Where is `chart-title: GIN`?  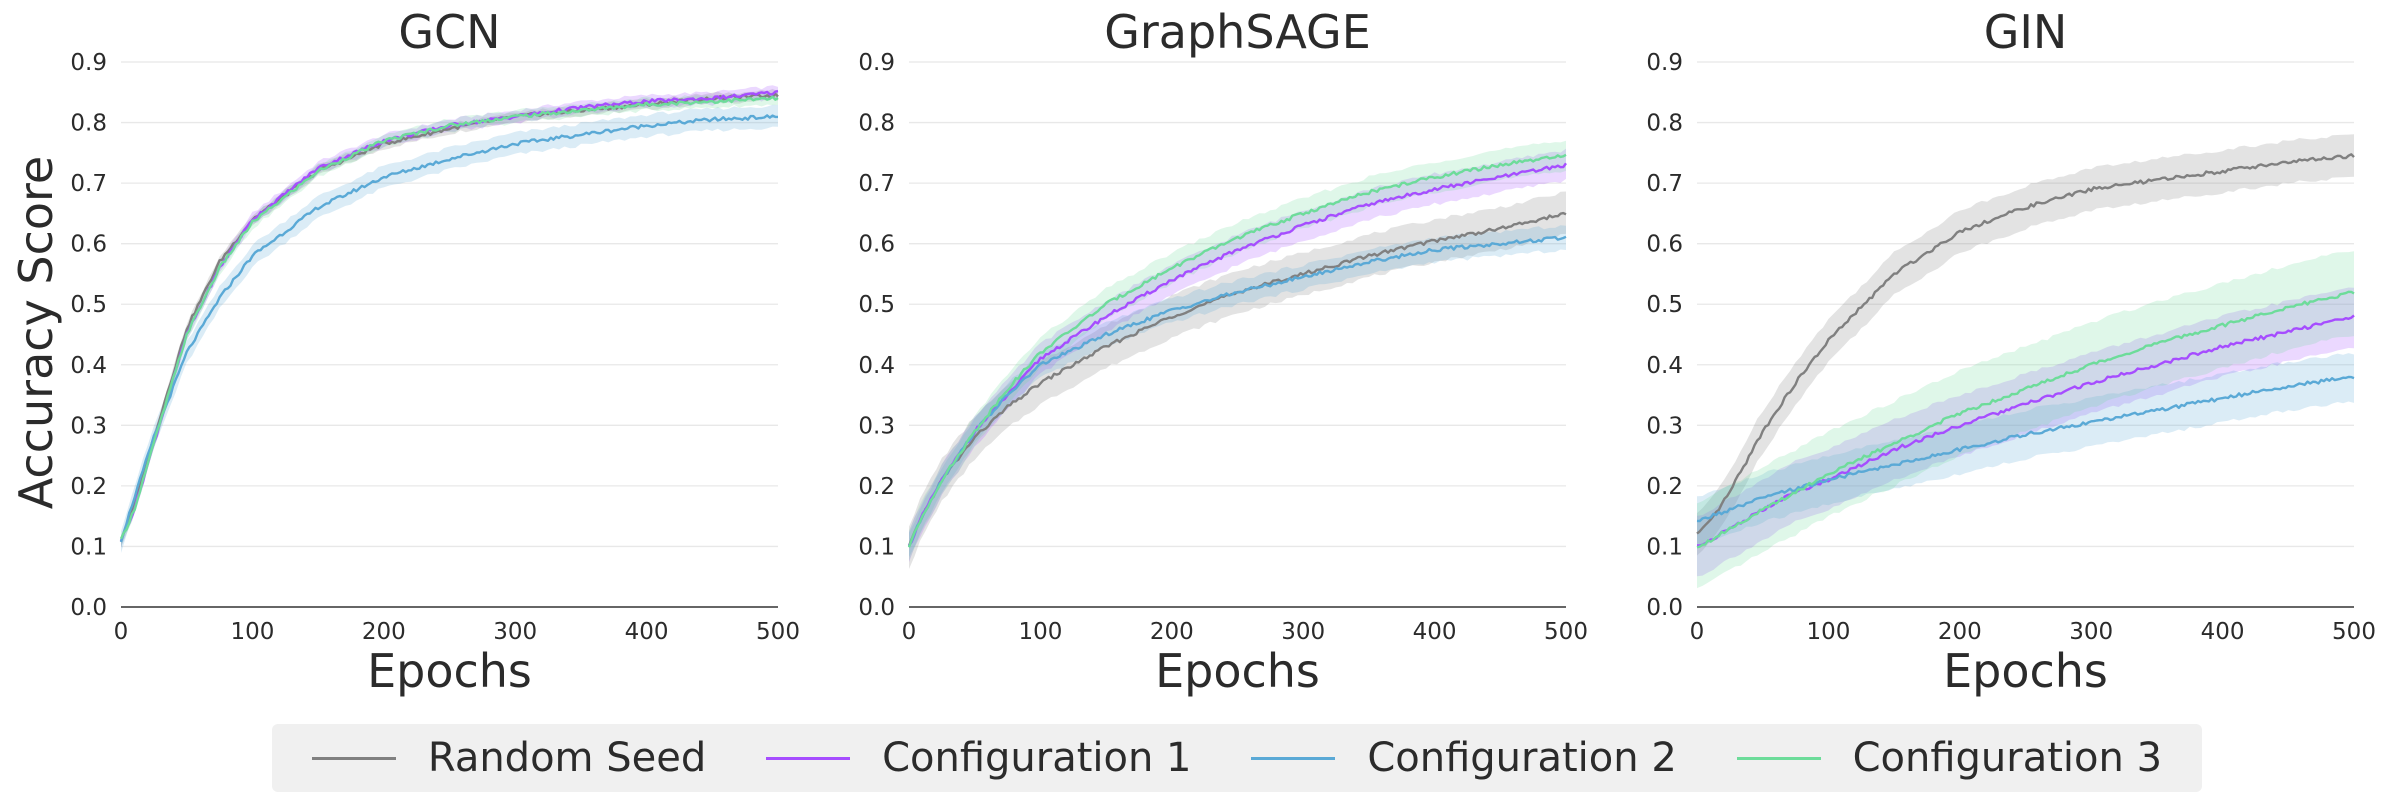 chart-title: GIN is located at coordinates (2026, 32).